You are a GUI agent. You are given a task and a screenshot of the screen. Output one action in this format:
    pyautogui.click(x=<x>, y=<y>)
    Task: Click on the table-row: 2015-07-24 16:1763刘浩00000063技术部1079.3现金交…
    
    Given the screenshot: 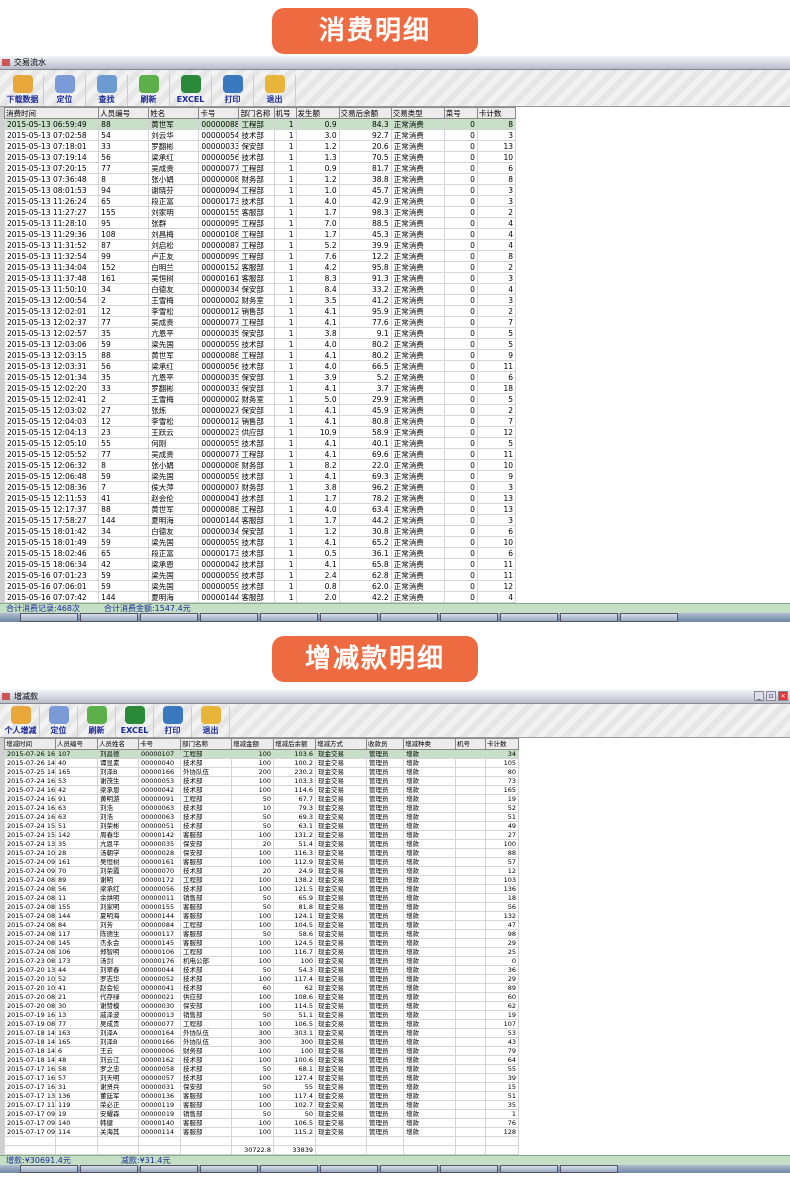 What is the action you would take?
    pyautogui.click(x=261, y=808)
    